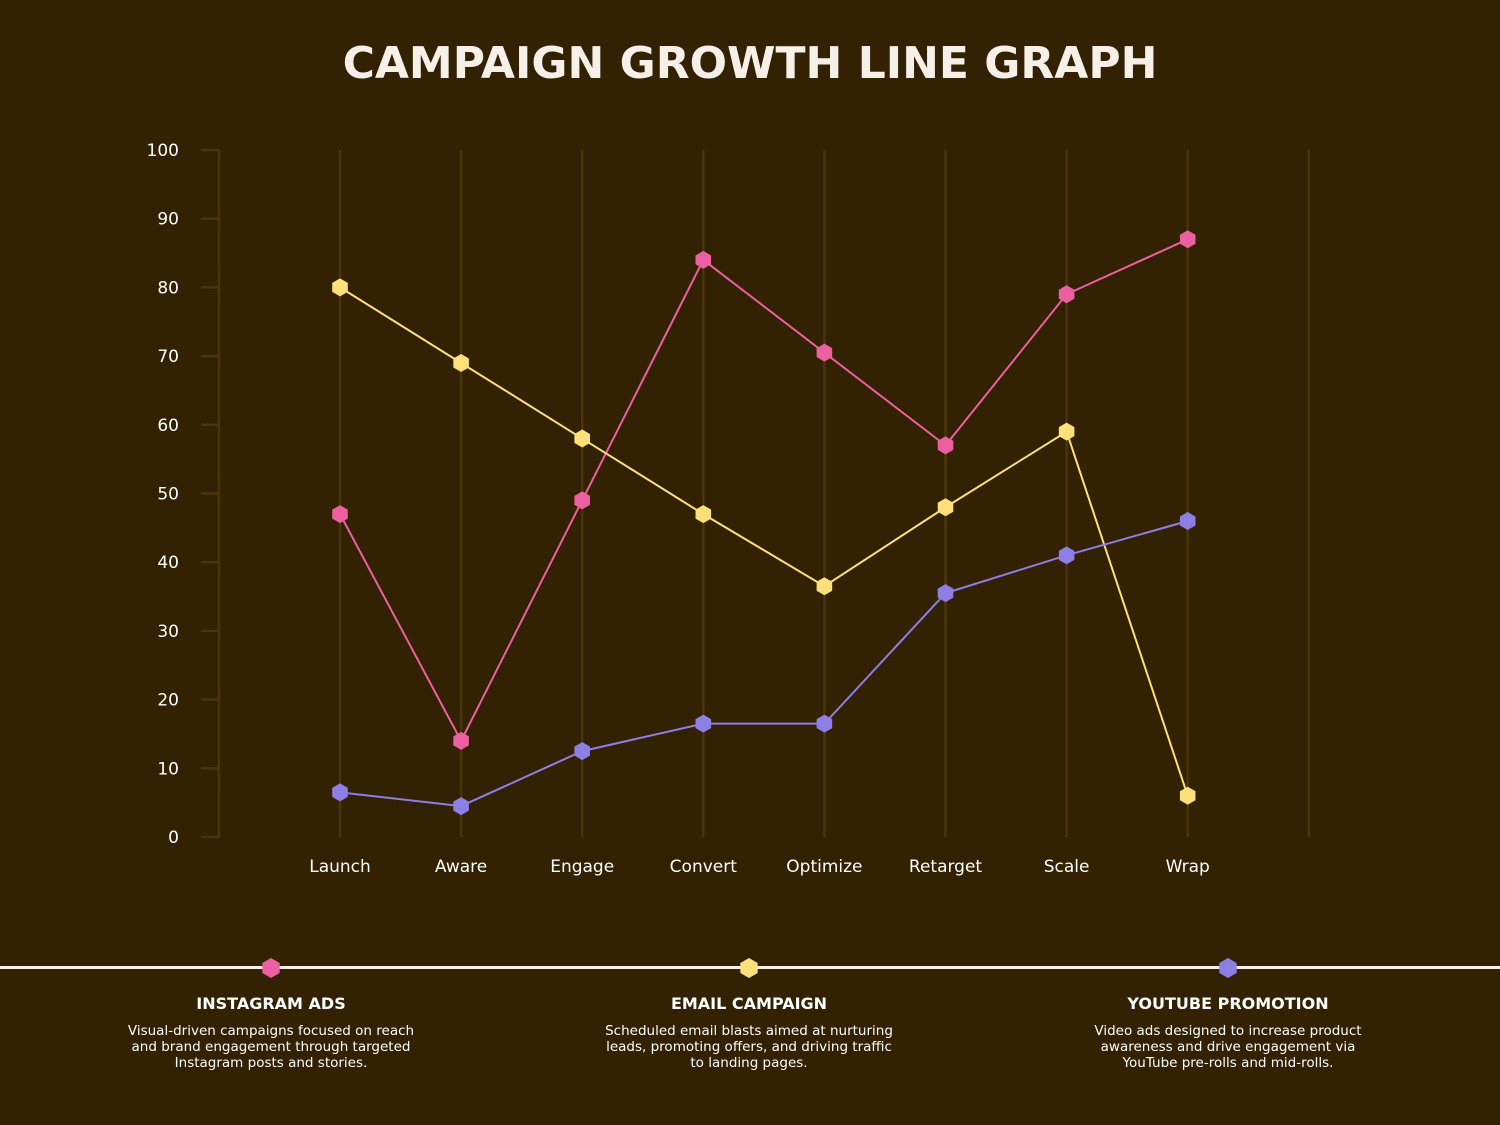  I want to click on y-tick-label: 20, so click(168, 701).